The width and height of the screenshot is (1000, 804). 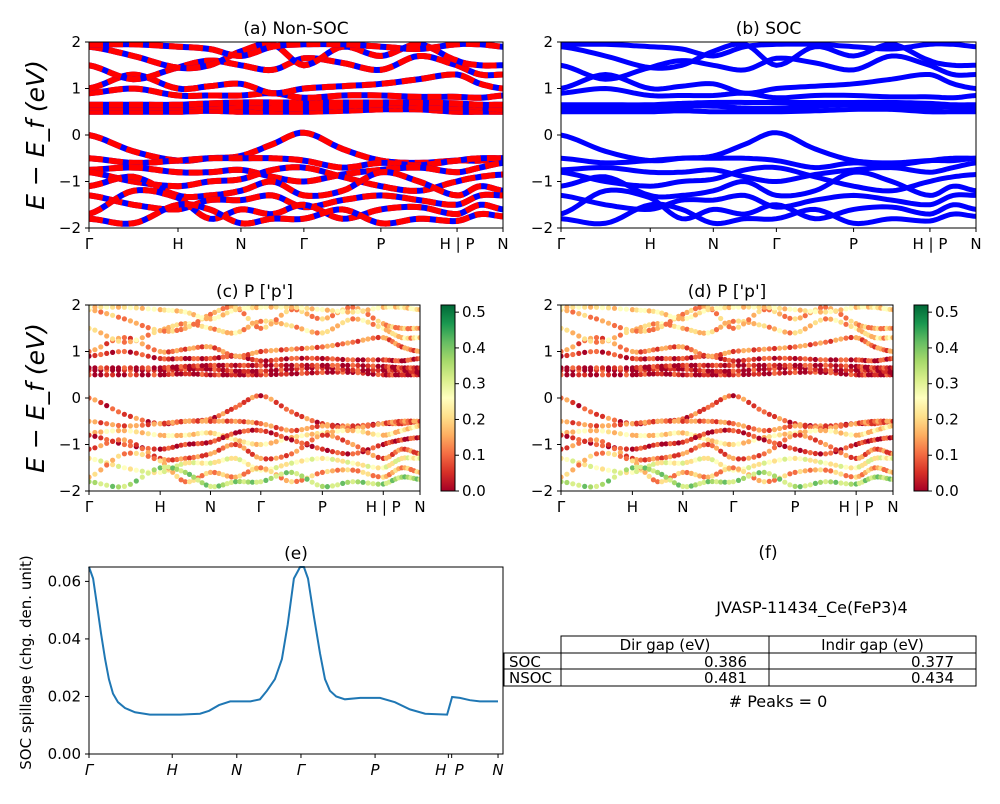 I want to click on table-cell: 0.377, so click(x=932, y=662).